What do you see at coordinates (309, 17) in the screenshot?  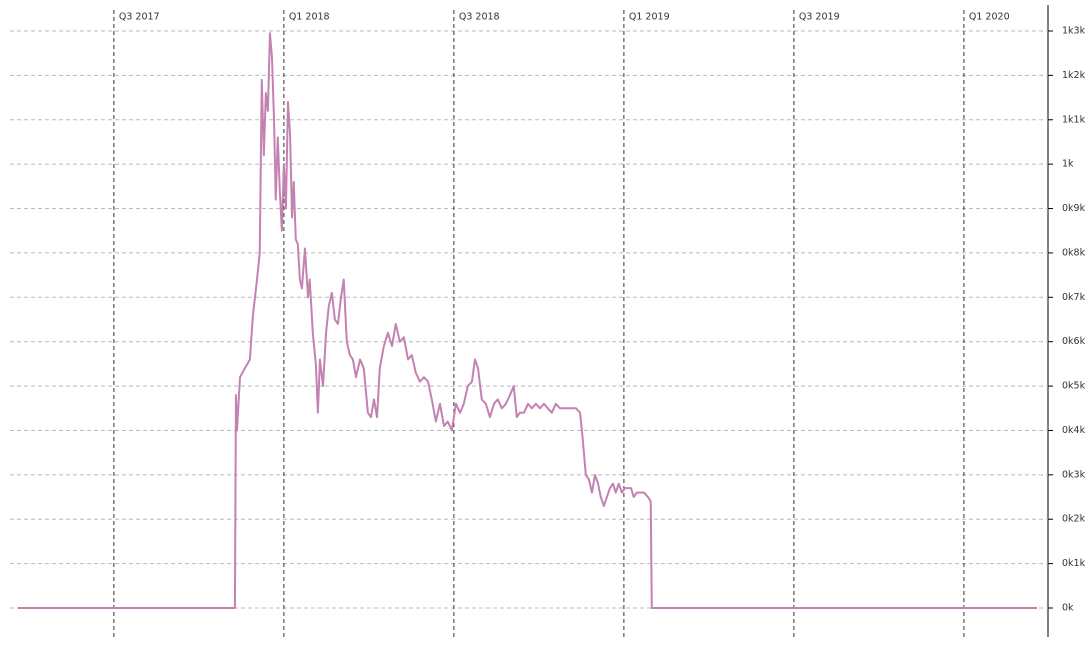 I see `x-tick-label: Q1 2018` at bounding box center [309, 17].